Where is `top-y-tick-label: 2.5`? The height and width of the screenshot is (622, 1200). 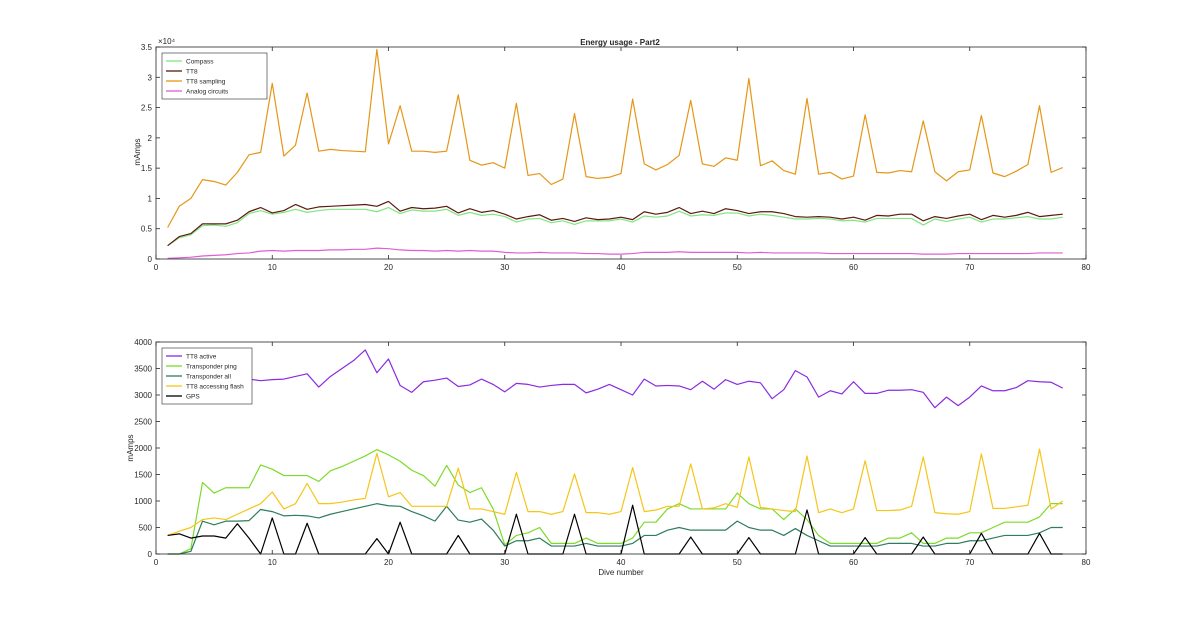
top-y-tick-label: 2.5 is located at coordinates (147, 108).